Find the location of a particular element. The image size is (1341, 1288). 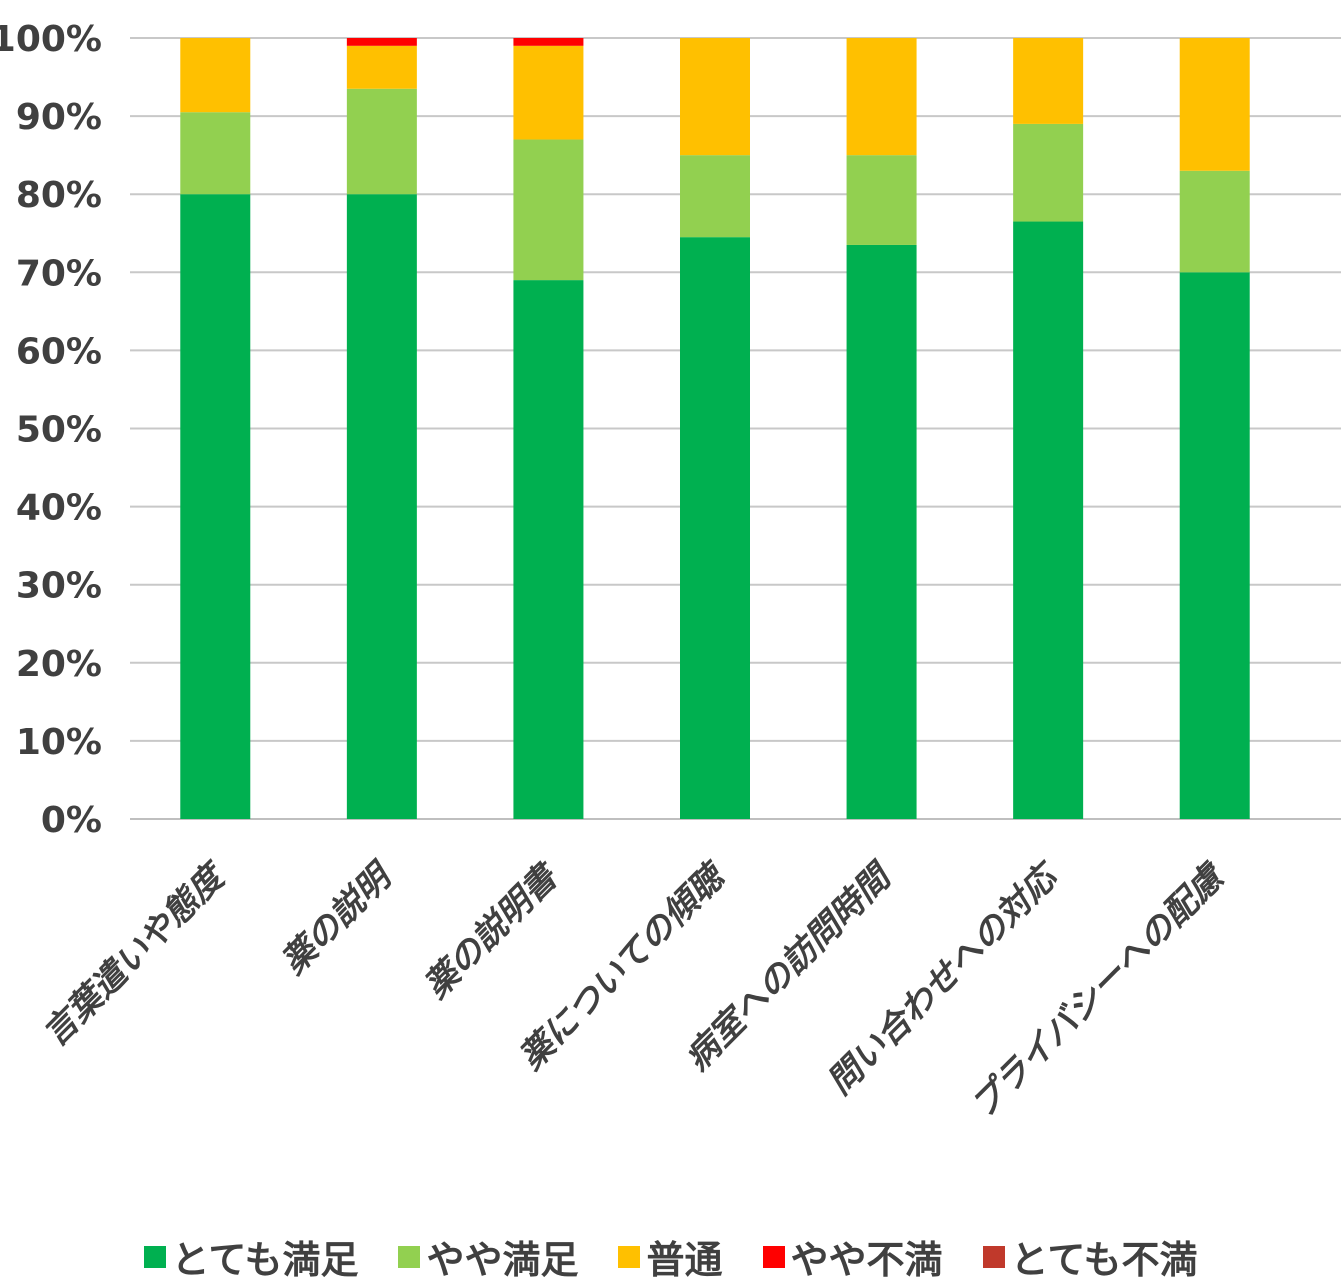

y-tick-label: 80% is located at coordinates (59, 195).